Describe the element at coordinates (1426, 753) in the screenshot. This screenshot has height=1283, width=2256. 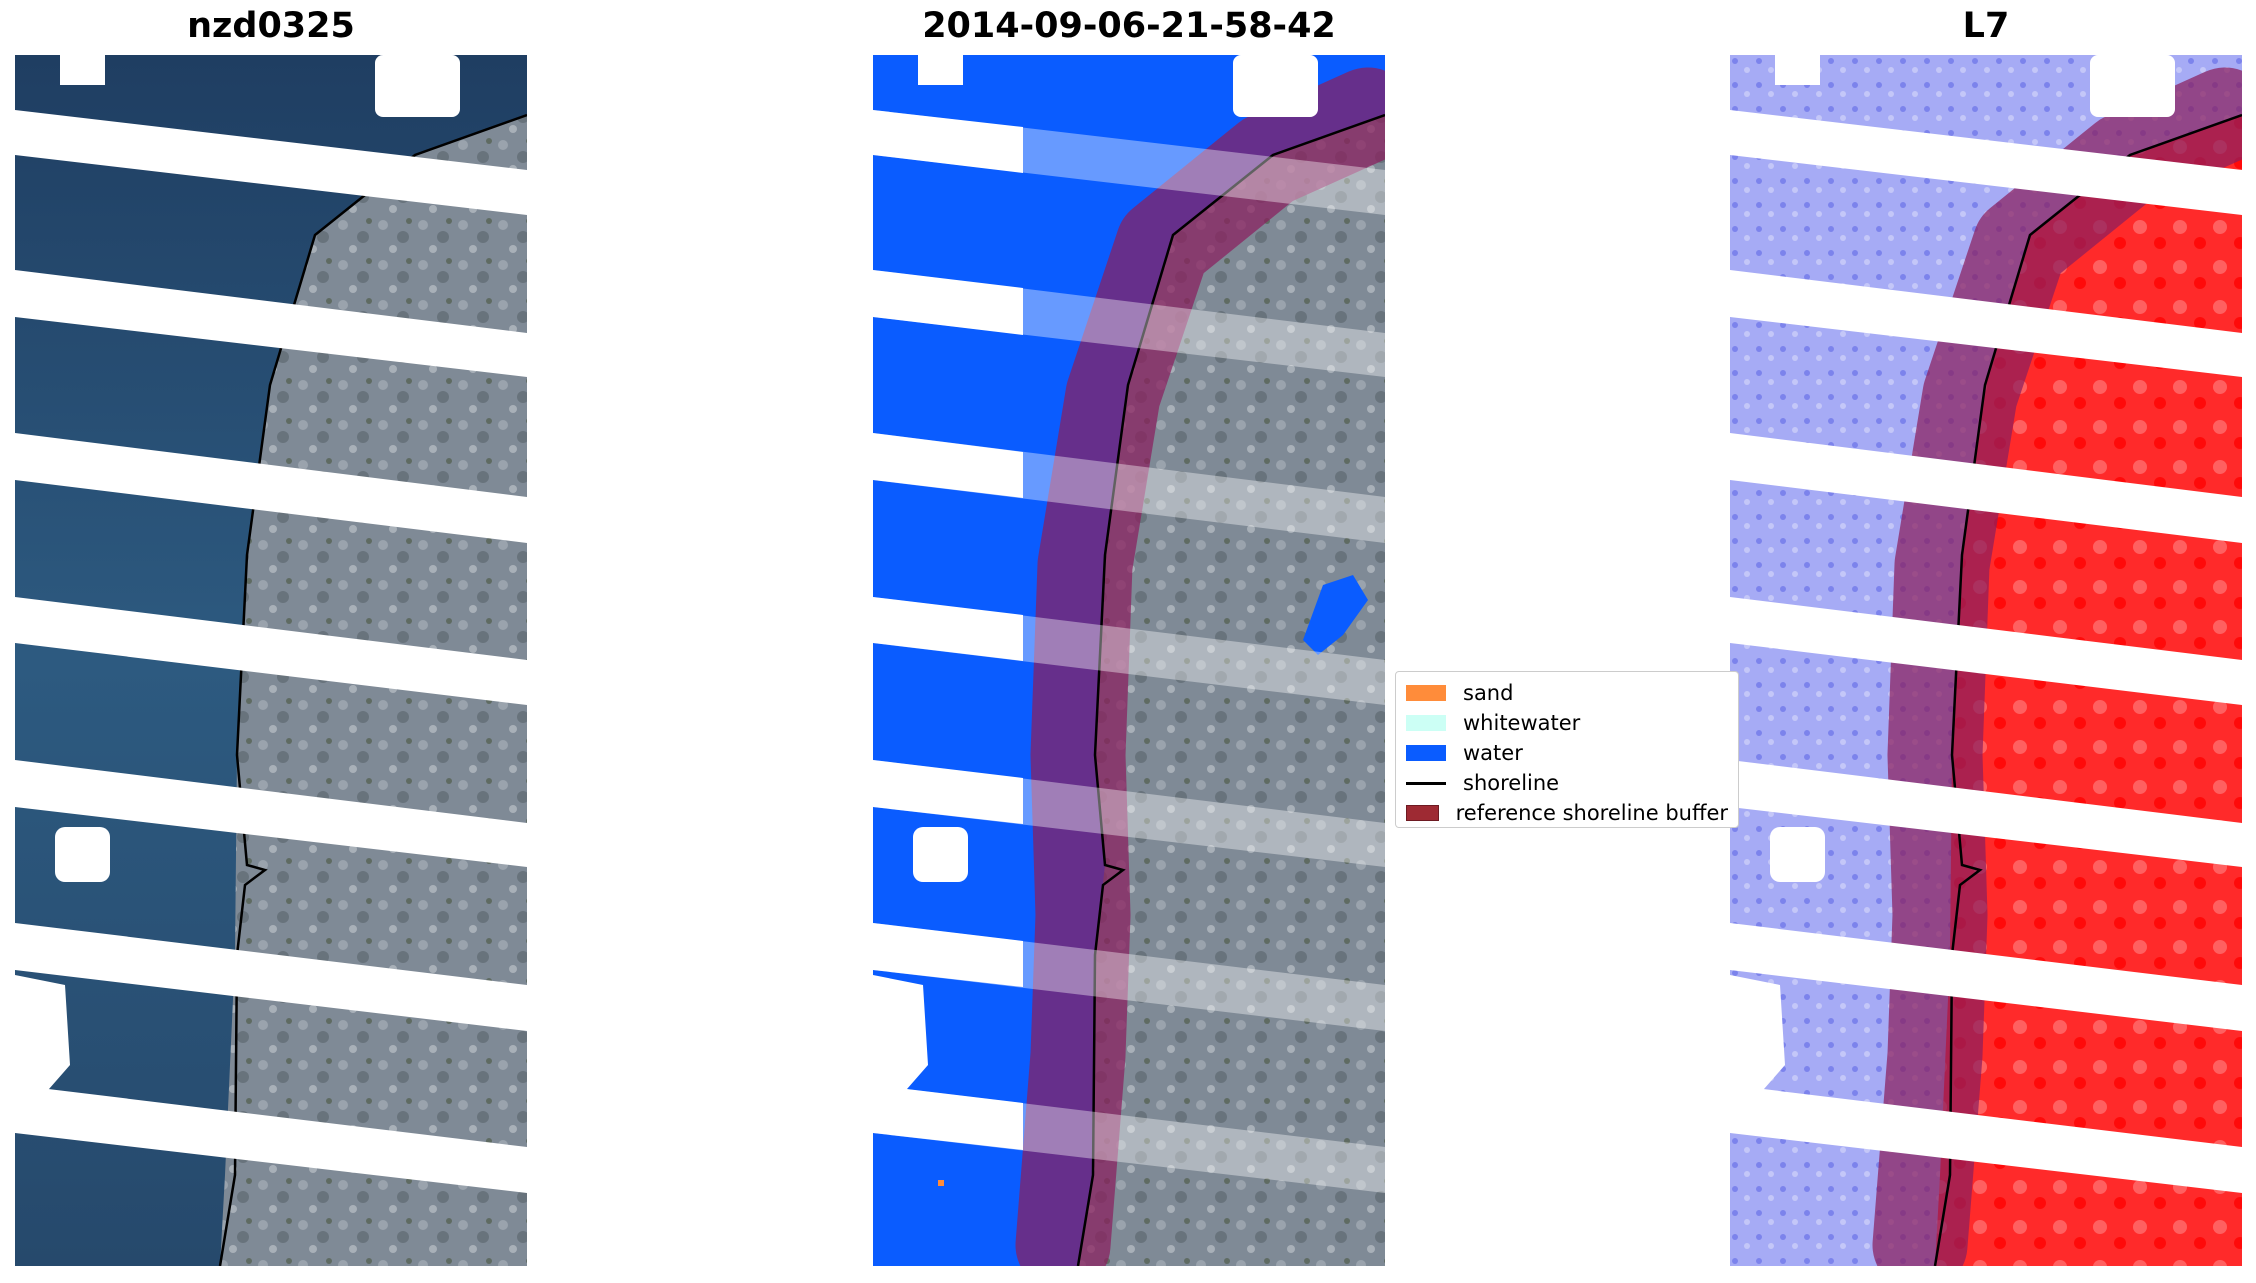
I see `legend-swatch-water` at that location.